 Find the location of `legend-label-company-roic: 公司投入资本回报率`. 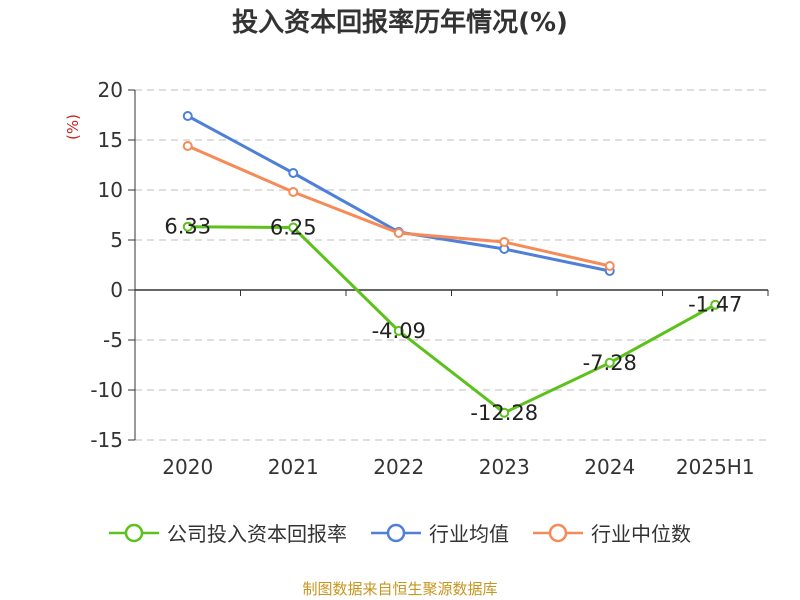

legend-label-company-roic: 公司投入资本回报率 is located at coordinates (257, 534).